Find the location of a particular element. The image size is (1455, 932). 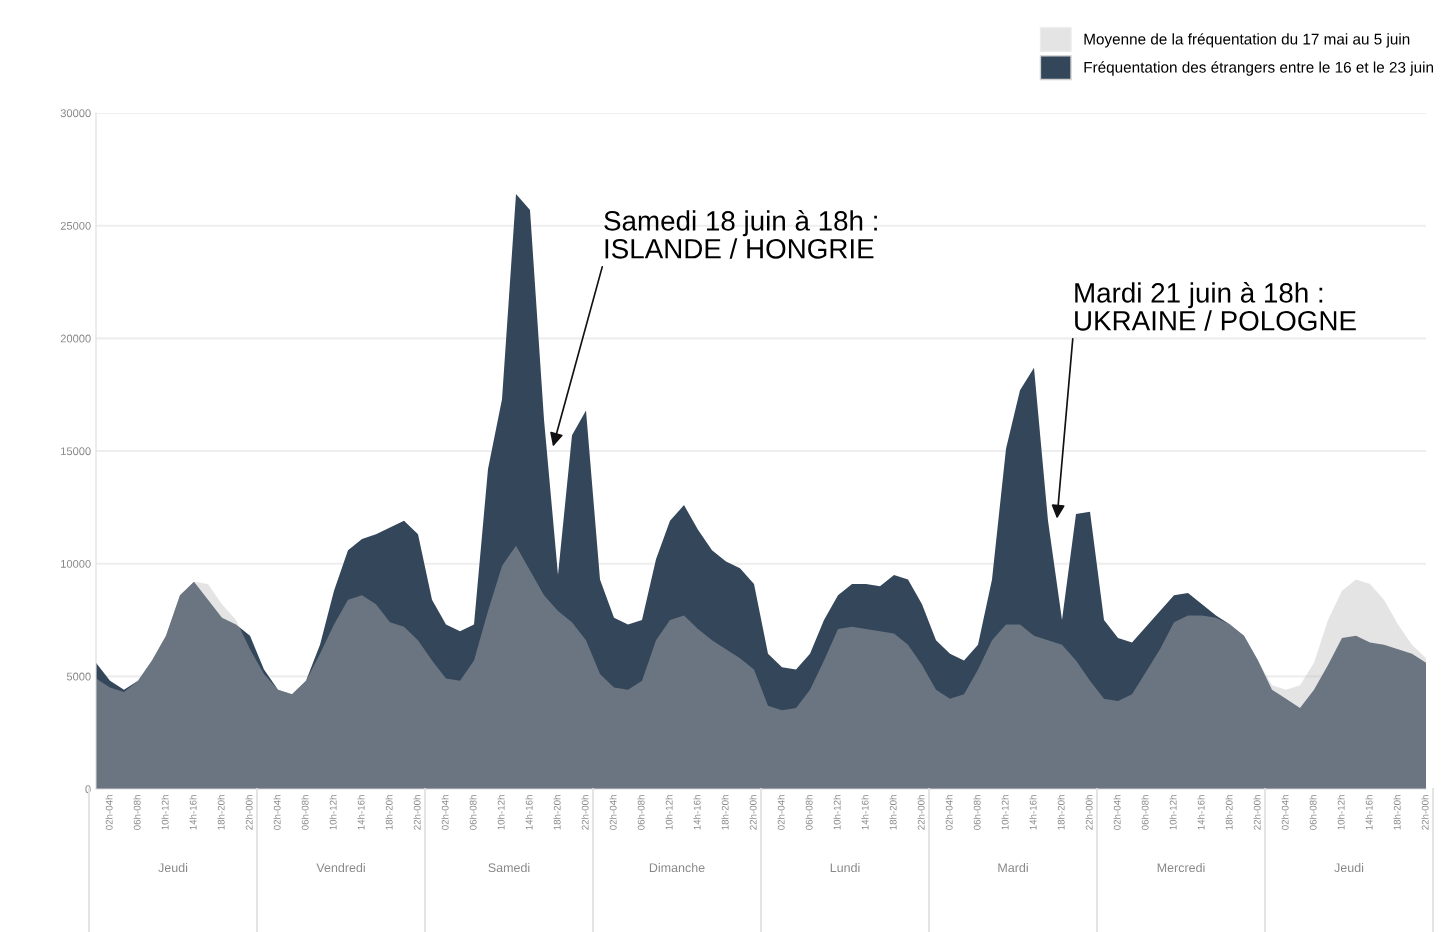

annotation: Samedi 18 juin à 18h : ISLANDE / HONGRIE is located at coordinates (740, 234).